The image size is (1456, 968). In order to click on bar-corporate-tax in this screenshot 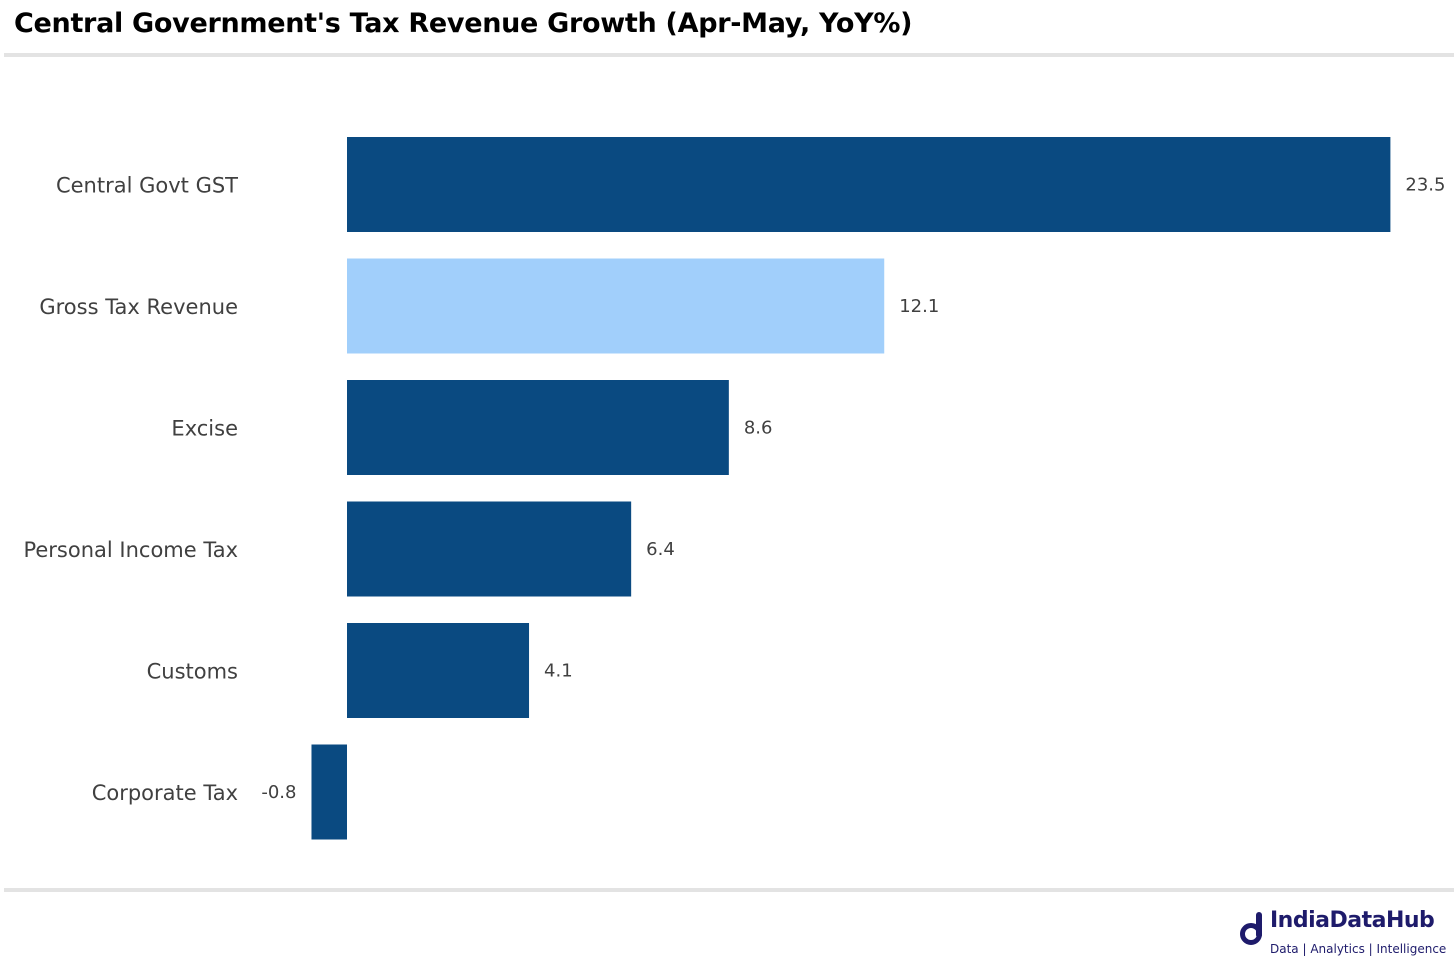, I will do `click(329, 792)`.